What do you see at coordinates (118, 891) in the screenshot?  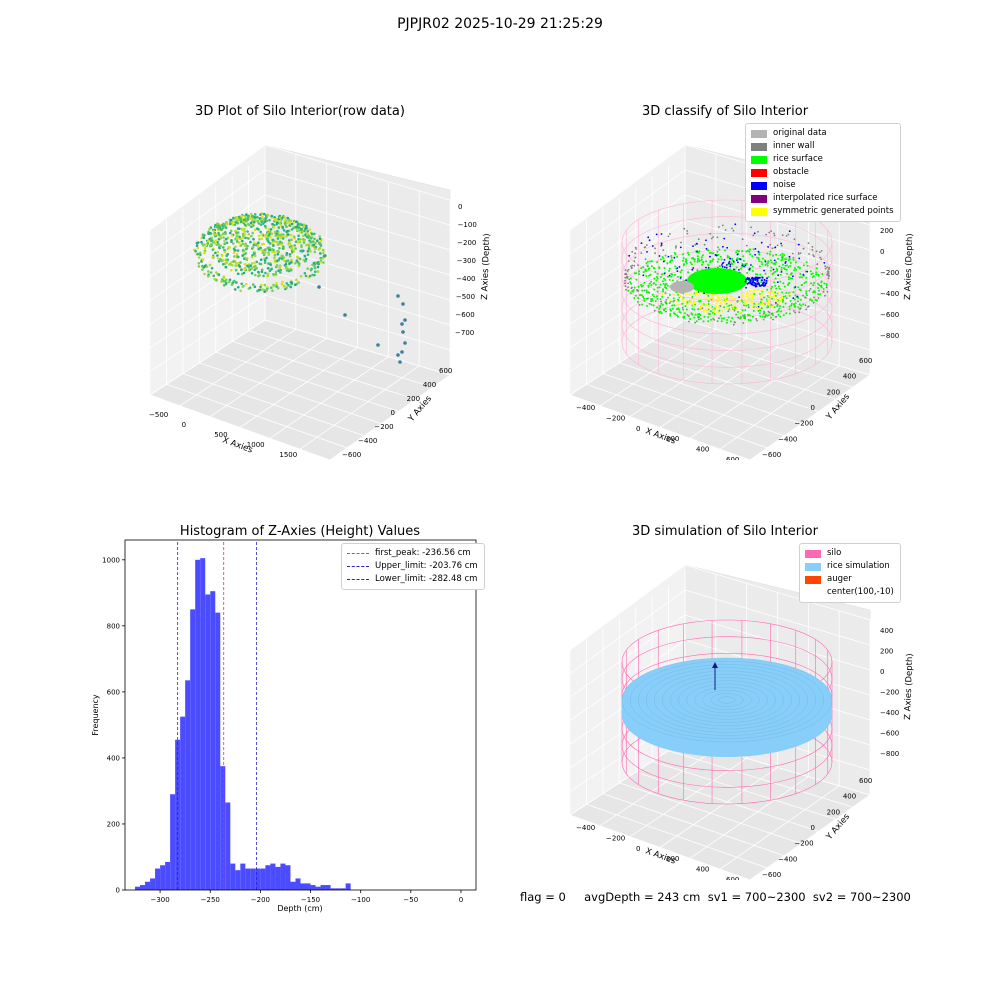 I see `histogram-y-tick-label: 0` at bounding box center [118, 891].